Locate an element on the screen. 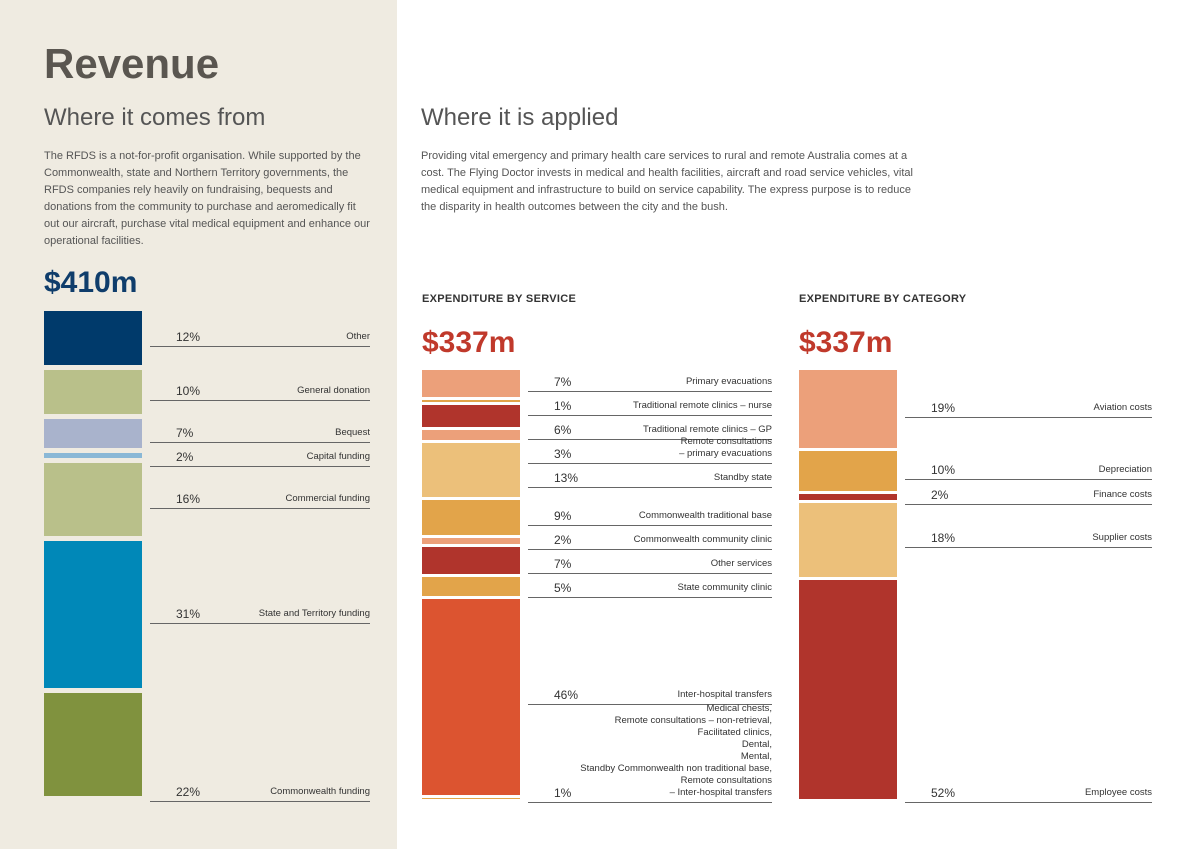 This screenshot has height=849, width=1200. category-label: Aviation costs is located at coordinates (1122, 407).